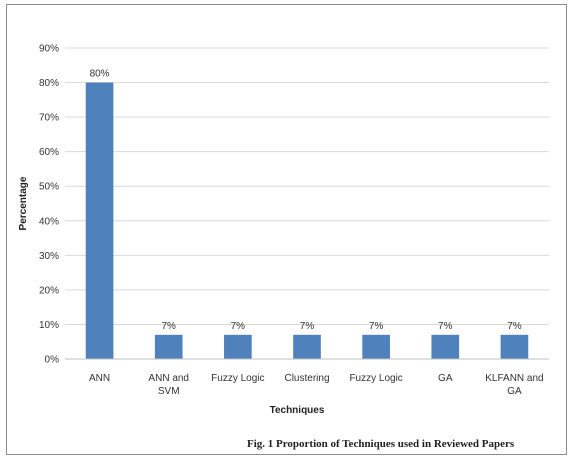  I want to click on x-tick-label: Clustering, so click(306, 378).